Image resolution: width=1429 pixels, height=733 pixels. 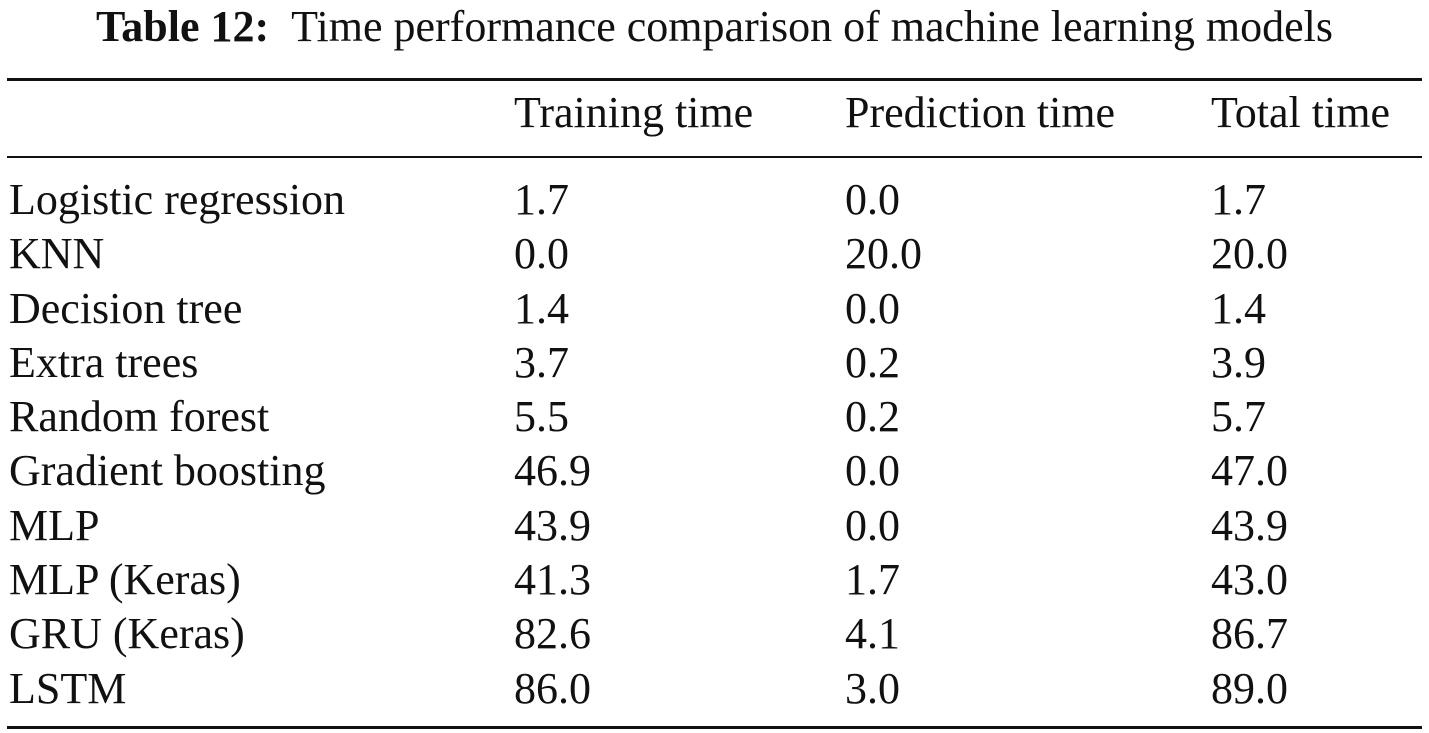 What do you see at coordinates (167, 471) in the screenshot?
I see `row-model-name: Gradient boosting` at bounding box center [167, 471].